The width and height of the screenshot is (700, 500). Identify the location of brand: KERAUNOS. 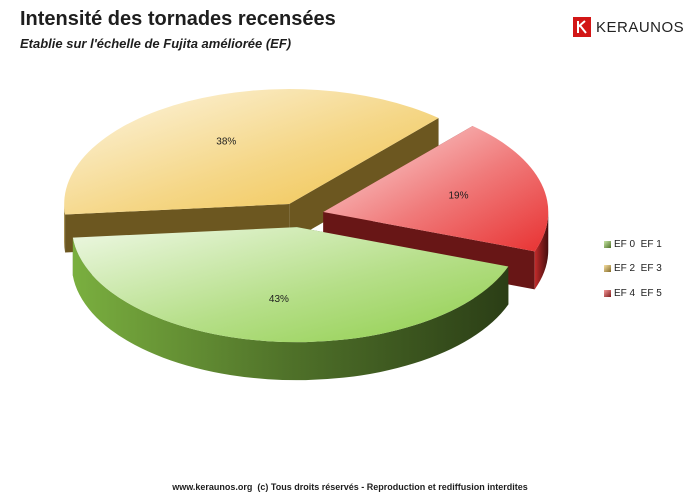
(628, 27).